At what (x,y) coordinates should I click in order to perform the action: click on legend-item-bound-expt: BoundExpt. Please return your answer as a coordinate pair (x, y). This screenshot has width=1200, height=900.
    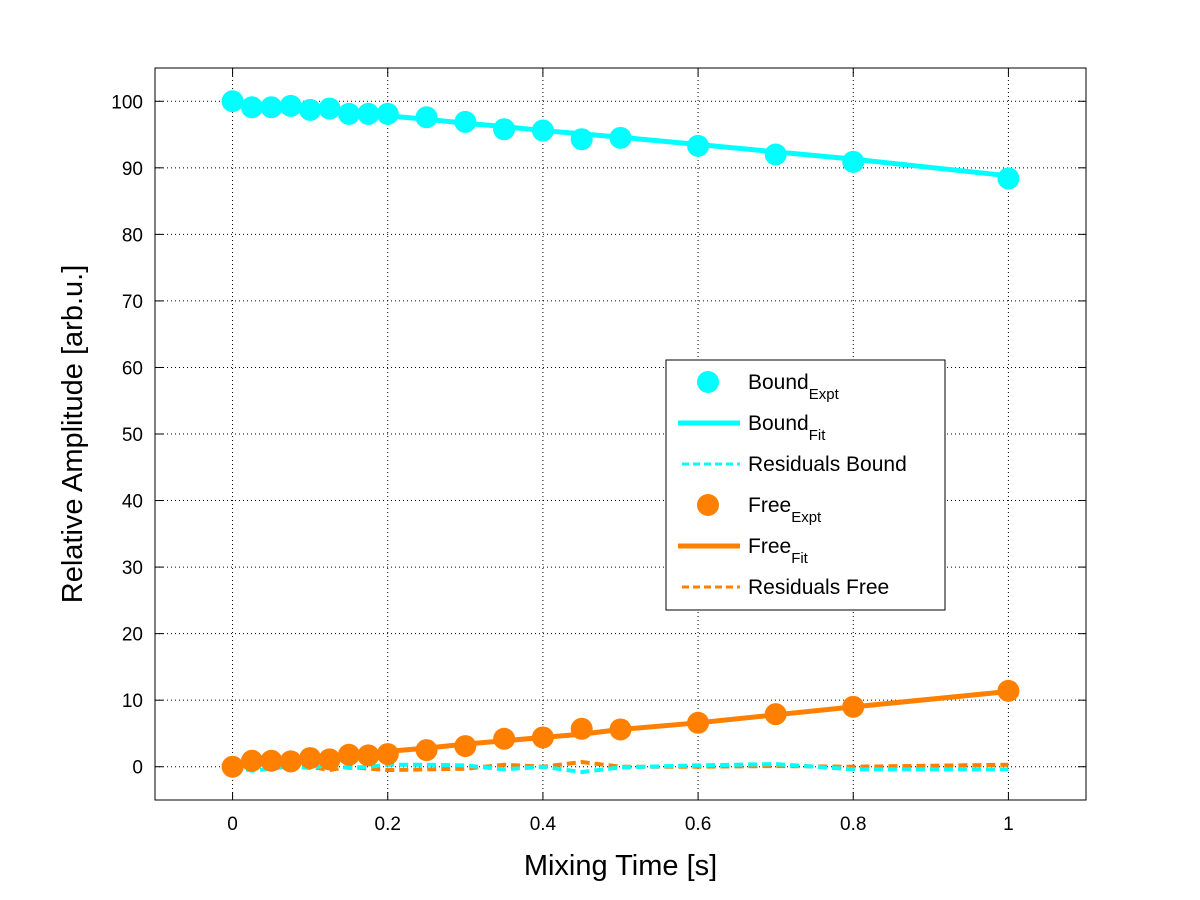
    Looking at the image, I should click on (768, 387).